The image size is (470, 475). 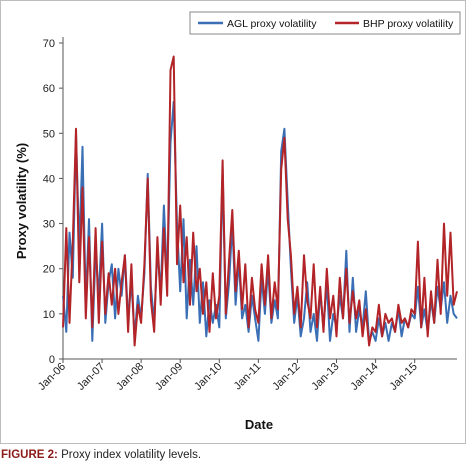 I want to click on caption-text: Proxy index volatility levels., so click(x=131, y=455).